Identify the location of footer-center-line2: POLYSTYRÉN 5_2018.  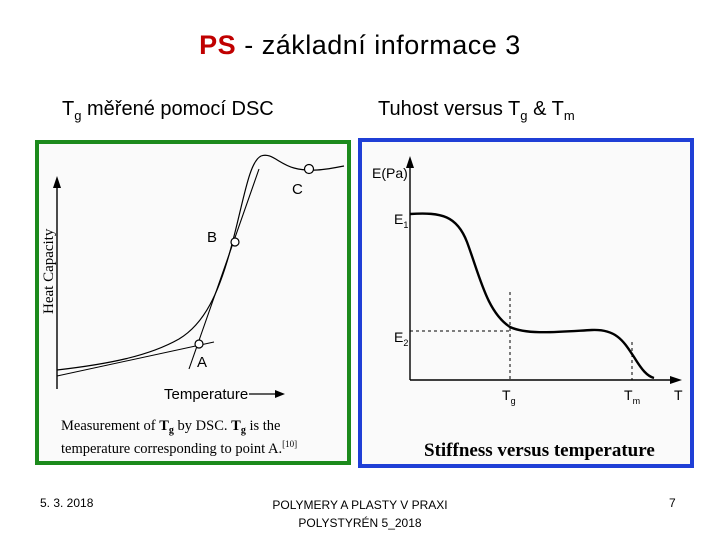
(360, 523).